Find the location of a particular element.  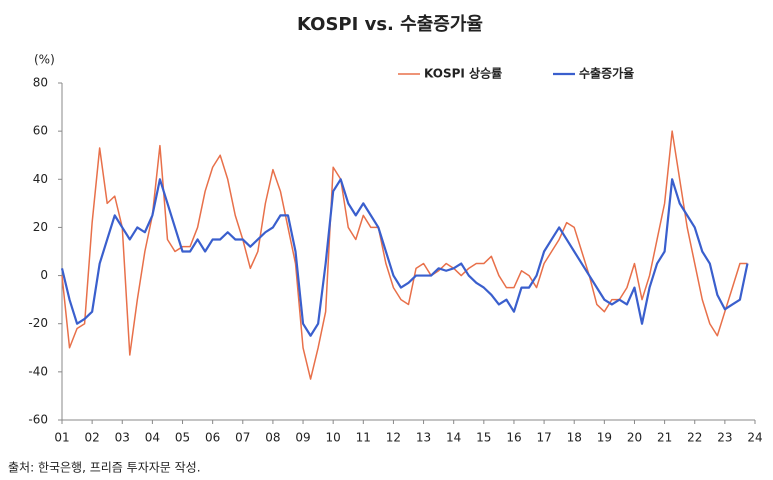

x-tick-label: 11 is located at coordinates (363, 438).